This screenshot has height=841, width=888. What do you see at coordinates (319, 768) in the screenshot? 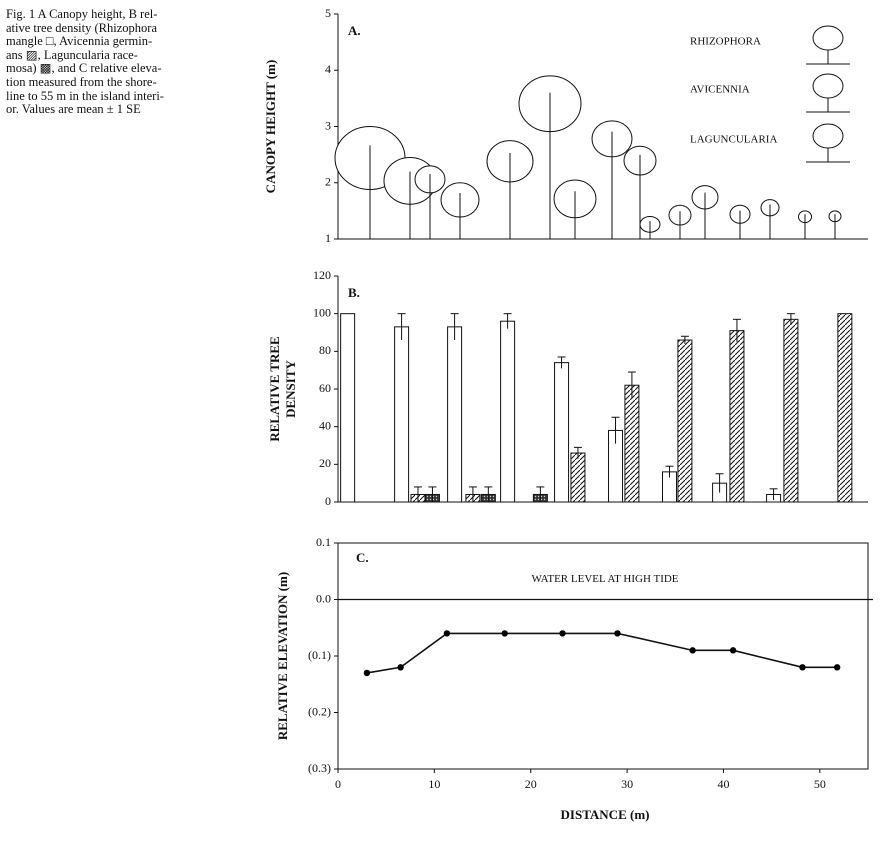
I see `y-tick-label: (0.3)` at bounding box center [319, 768].